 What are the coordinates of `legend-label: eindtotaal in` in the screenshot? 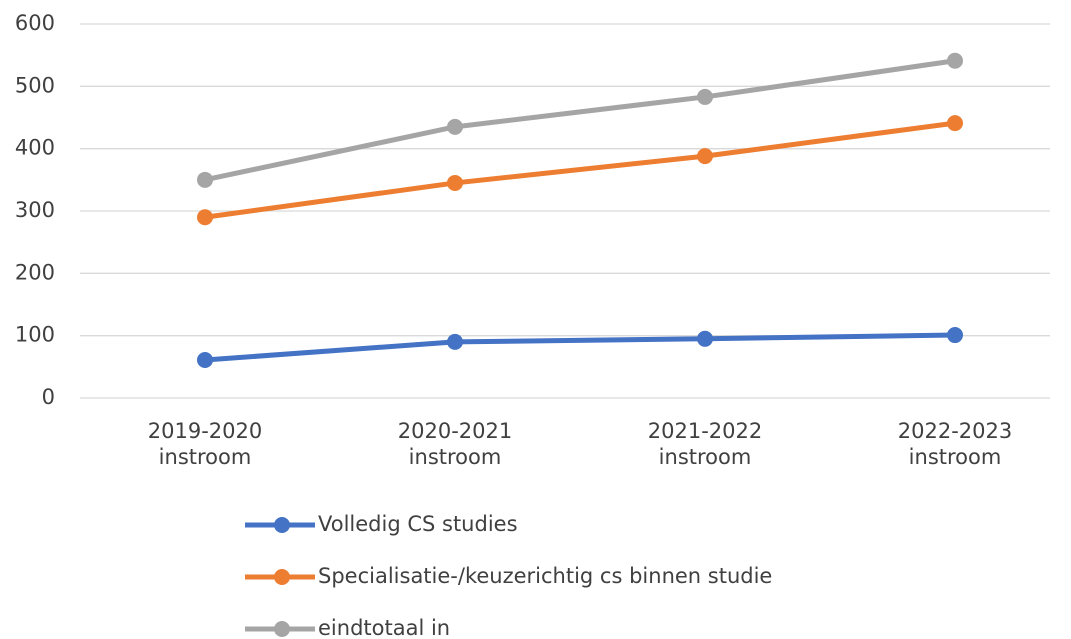 It's located at (384, 627).